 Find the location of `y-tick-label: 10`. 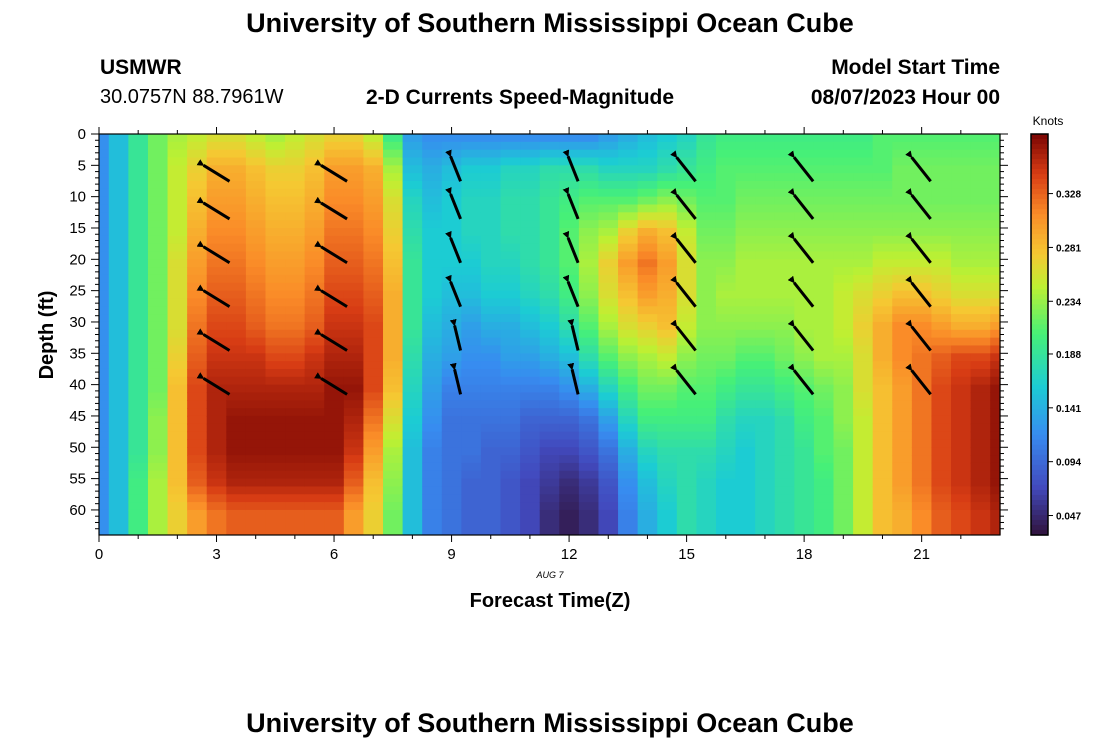

y-tick-label: 10 is located at coordinates (77, 197).